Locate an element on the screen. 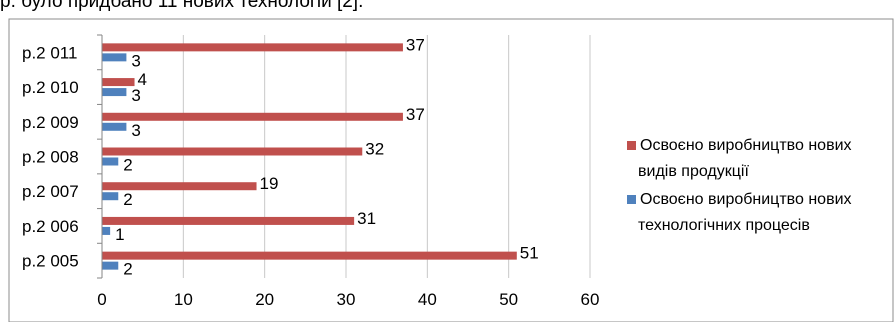 This screenshot has width=895, height=322. data-label-new-products: 32 is located at coordinates (374, 149).